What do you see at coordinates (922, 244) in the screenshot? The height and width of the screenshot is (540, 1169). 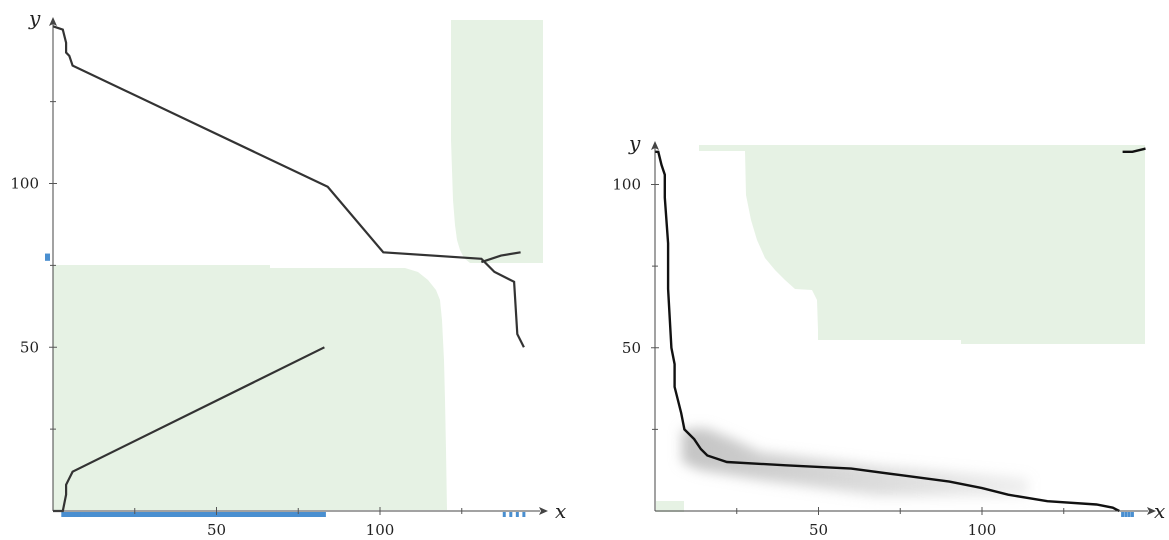 I see `right-region-upper` at bounding box center [922, 244].